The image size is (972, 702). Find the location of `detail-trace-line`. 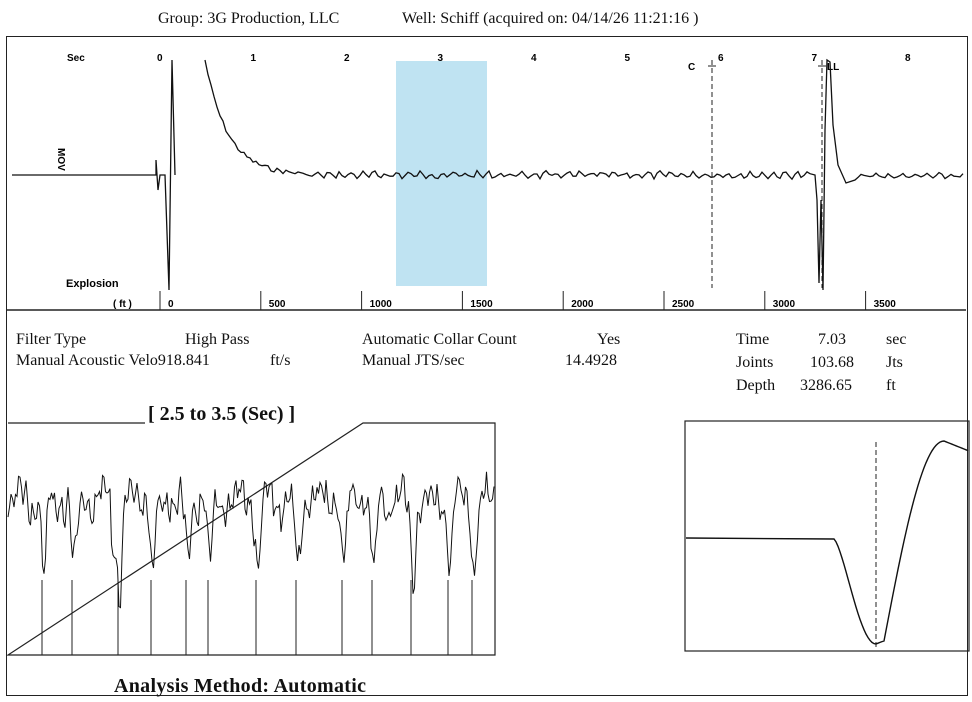

detail-trace-line is located at coordinates (827, 542).